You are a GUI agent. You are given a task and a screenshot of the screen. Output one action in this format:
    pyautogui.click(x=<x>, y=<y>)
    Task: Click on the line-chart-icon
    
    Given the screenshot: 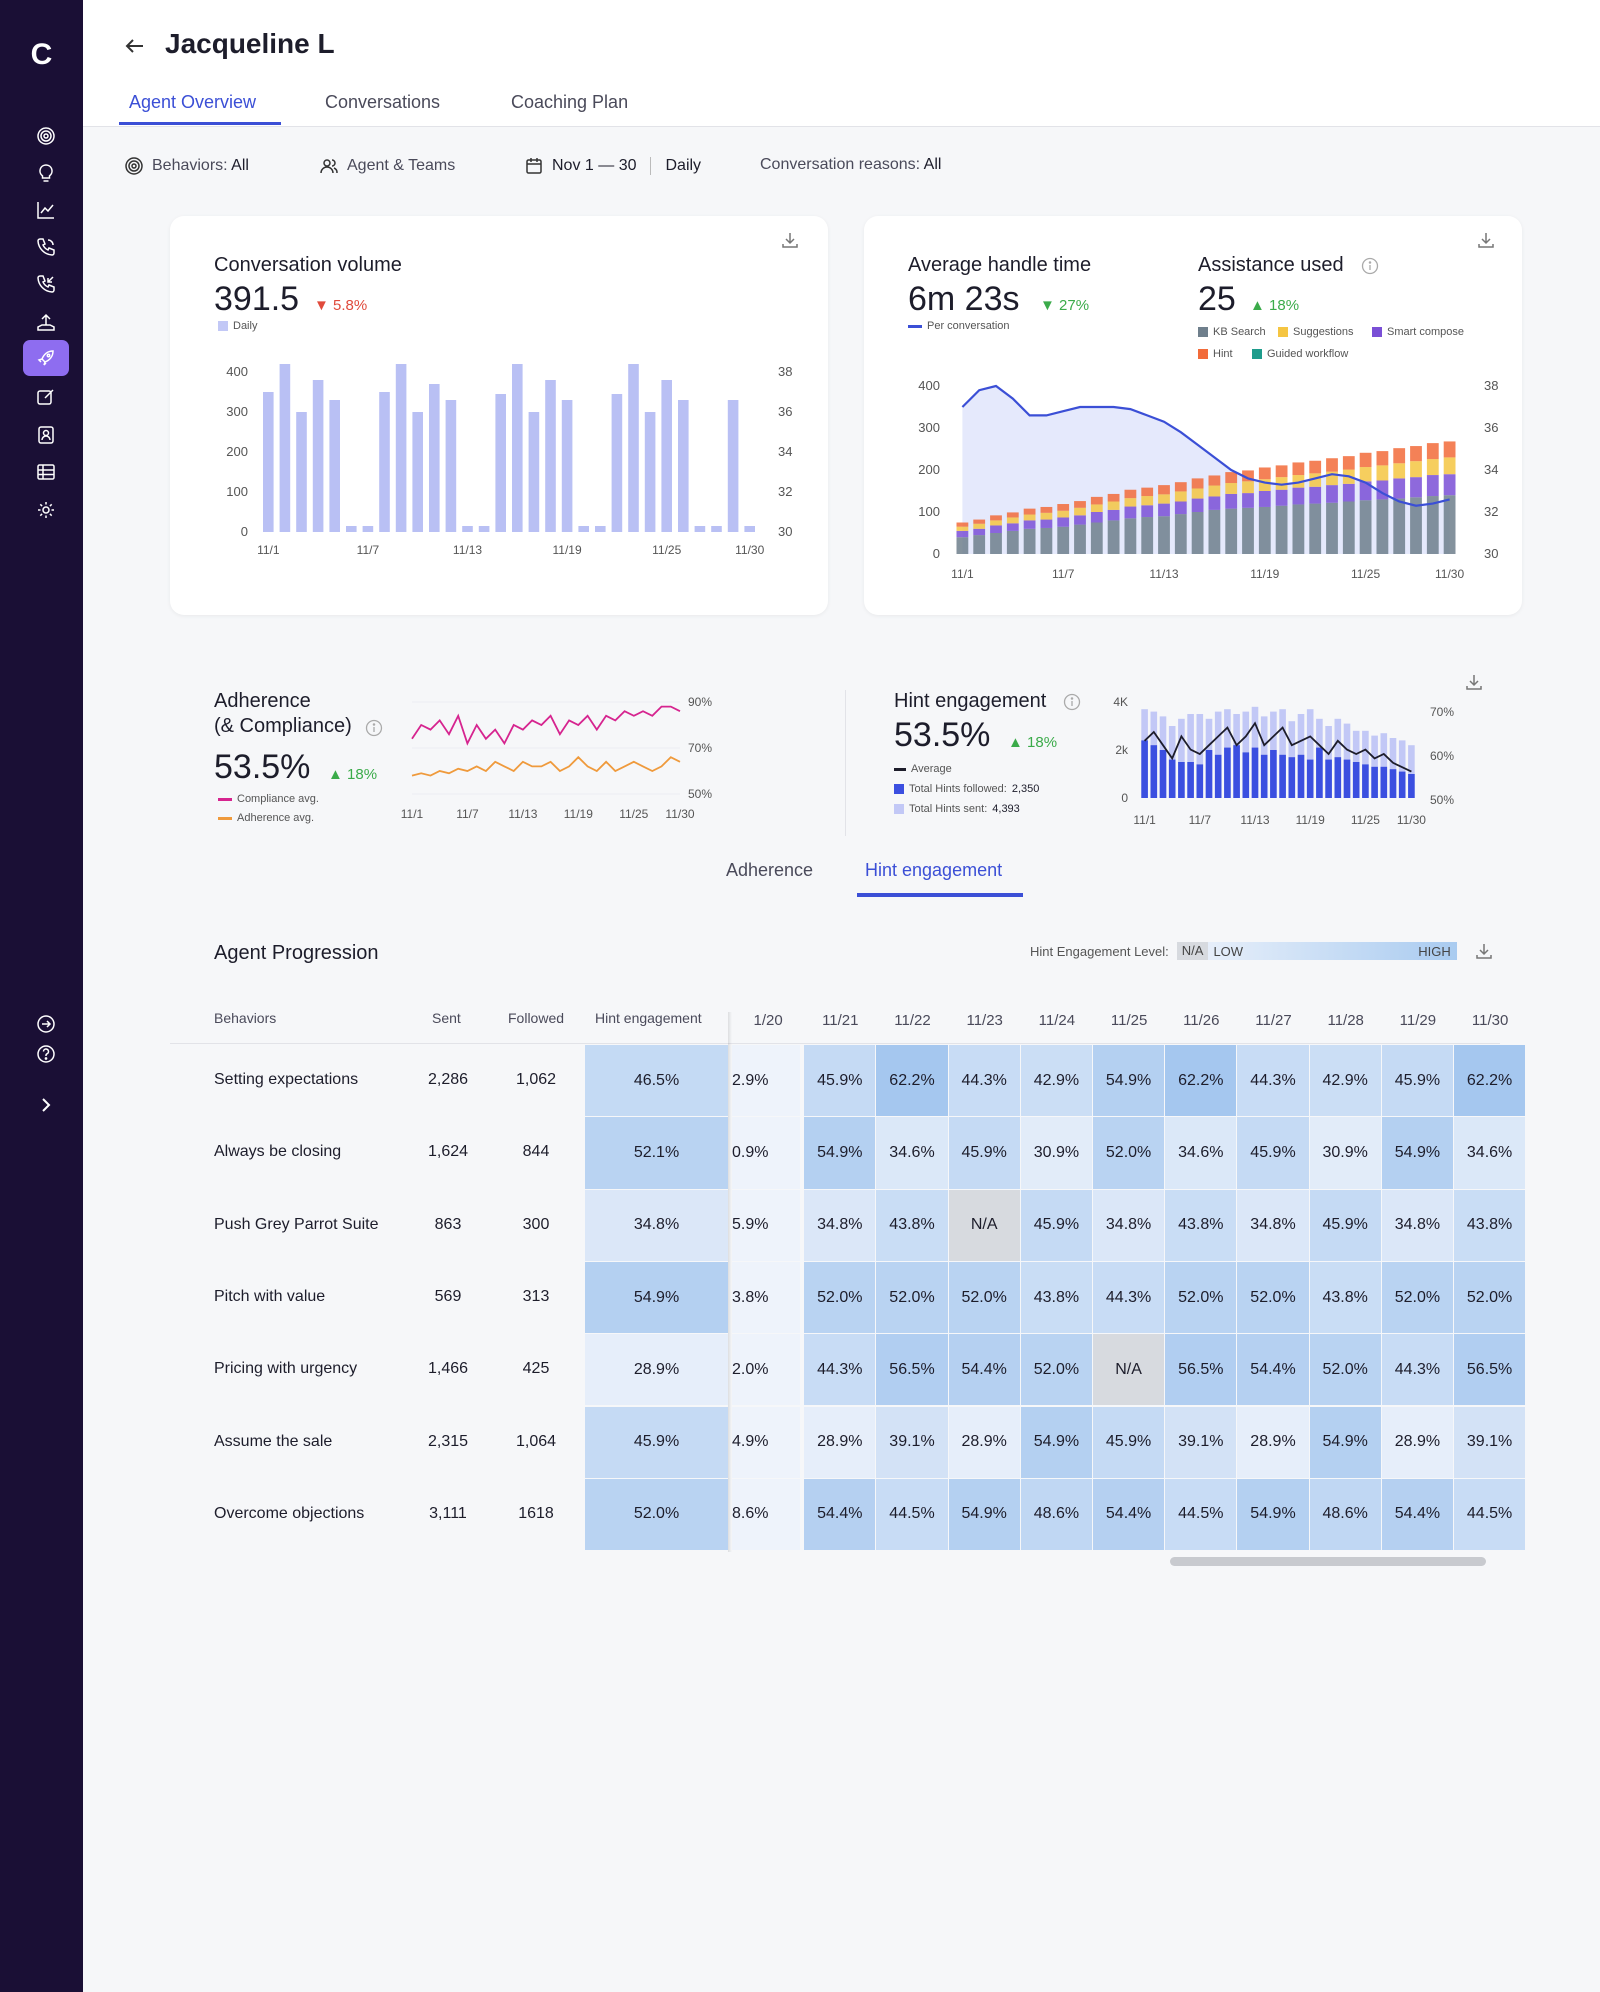 What is the action you would take?
    pyautogui.click(x=46, y=210)
    